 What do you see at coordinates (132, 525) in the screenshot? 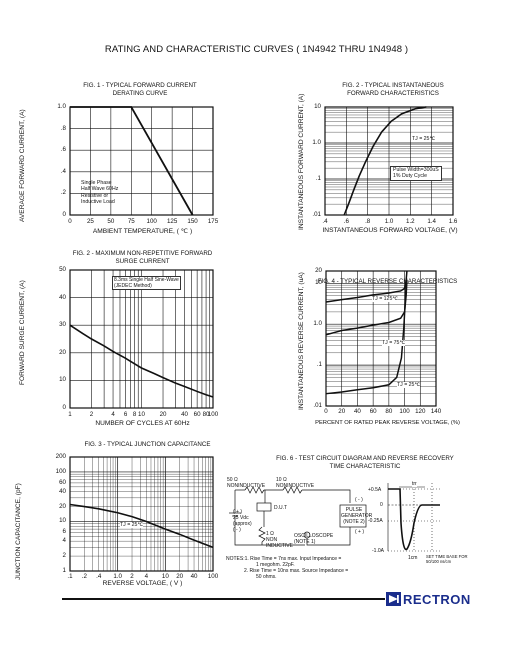
I see `fig5-tj: TJ = 25℃` at bounding box center [132, 525].